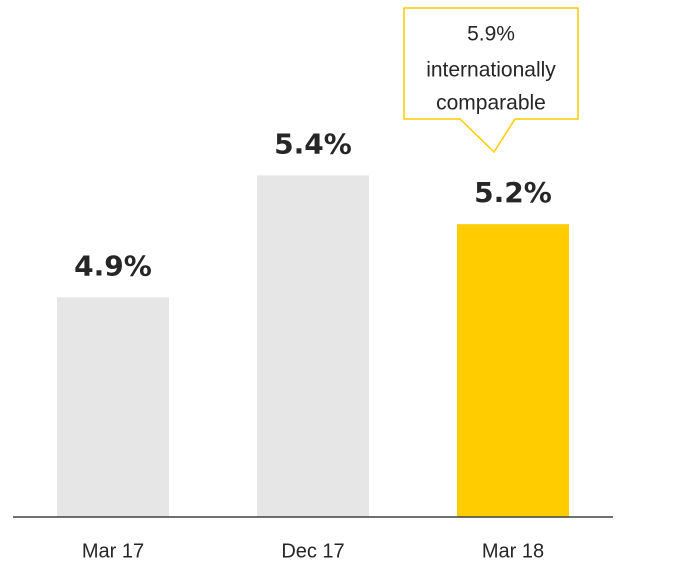  Describe the element at coordinates (113, 551) in the screenshot. I see `x-tick-label: Mar 17` at that location.